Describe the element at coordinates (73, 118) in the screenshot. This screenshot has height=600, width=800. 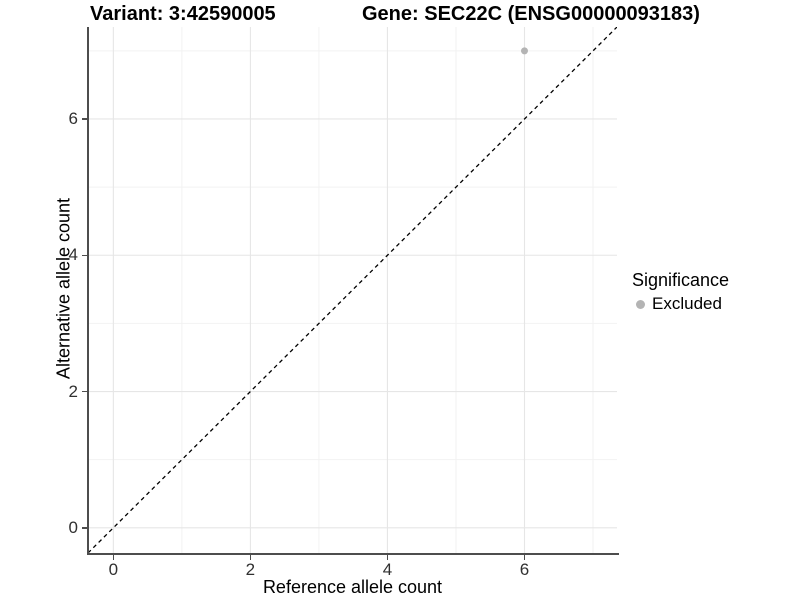
I see `y-tick-label: 6` at that location.